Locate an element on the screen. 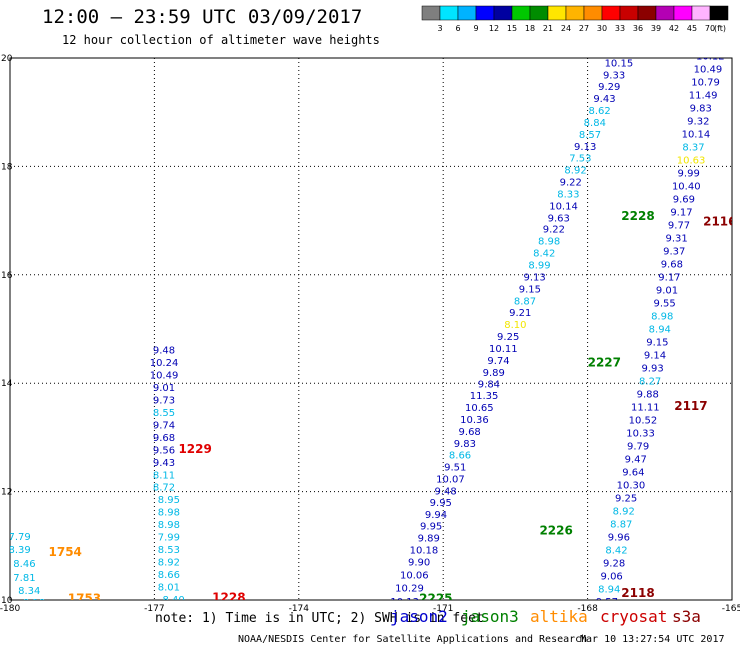 The image size is (740, 650). wave-height-label: 10.24 is located at coordinates (164, 363).